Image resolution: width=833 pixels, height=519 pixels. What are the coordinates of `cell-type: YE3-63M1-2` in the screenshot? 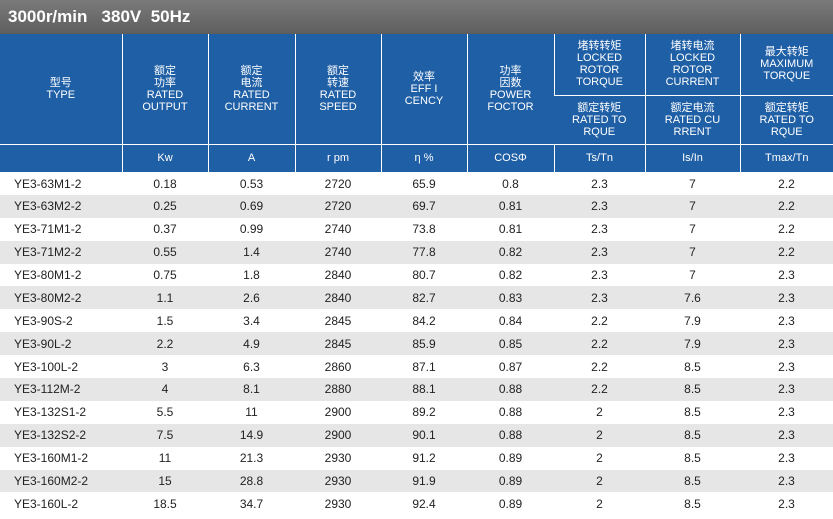 It's located at (61, 183).